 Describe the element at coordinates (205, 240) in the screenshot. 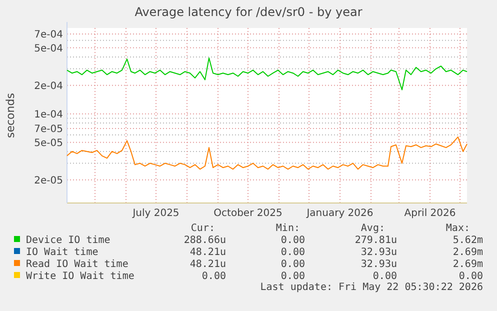

I see `text: 288.66u` at that location.